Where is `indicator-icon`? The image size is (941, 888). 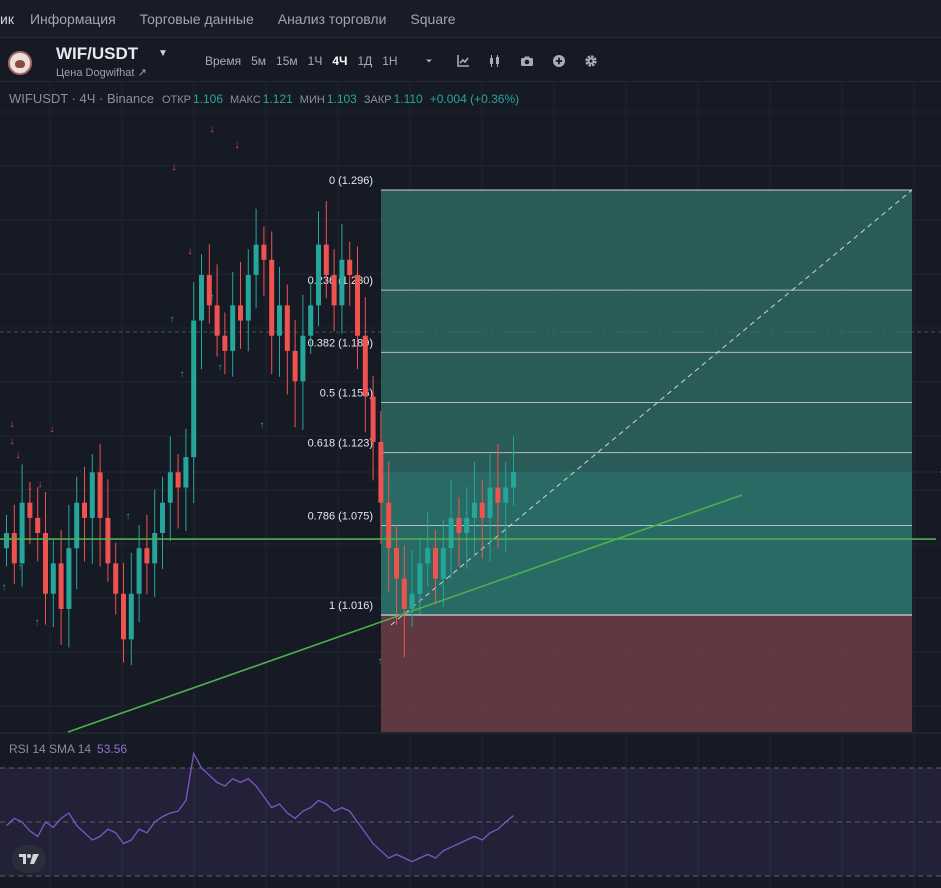 indicator-icon is located at coordinates (463, 61).